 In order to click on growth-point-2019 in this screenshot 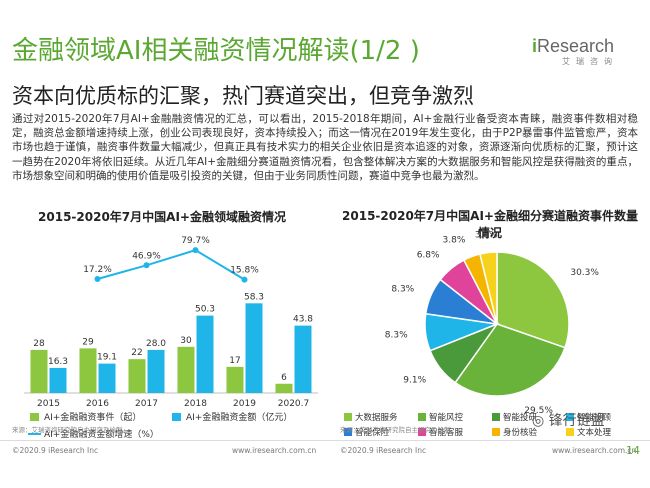, I will do `click(244, 279)`.